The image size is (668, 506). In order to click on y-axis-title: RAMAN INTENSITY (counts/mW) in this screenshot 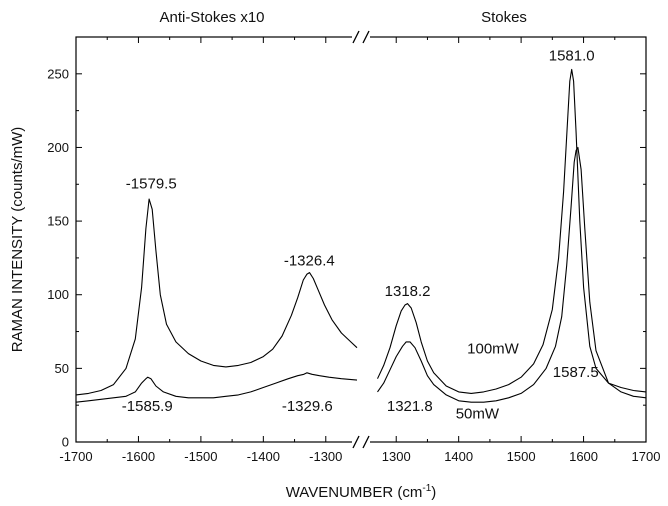, I will do `click(17, 240)`.